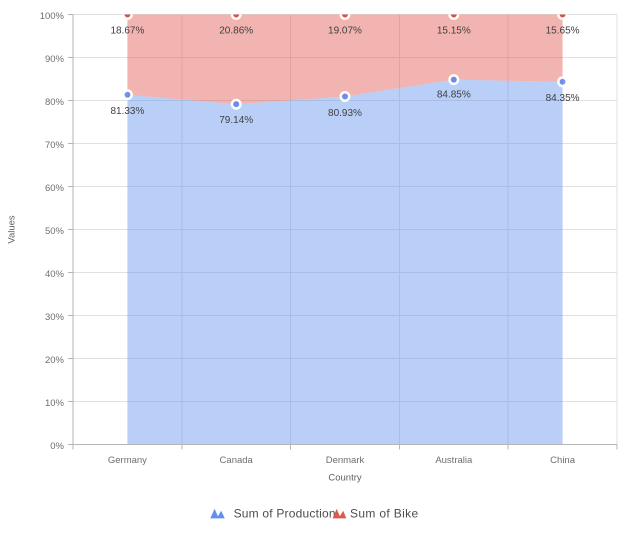 Image resolution: width=630 pixels, height=539 pixels. What do you see at coordinates (55, 231) in the screenshot?
I see `svg-text: 50%` at bounding box center [55, 231].